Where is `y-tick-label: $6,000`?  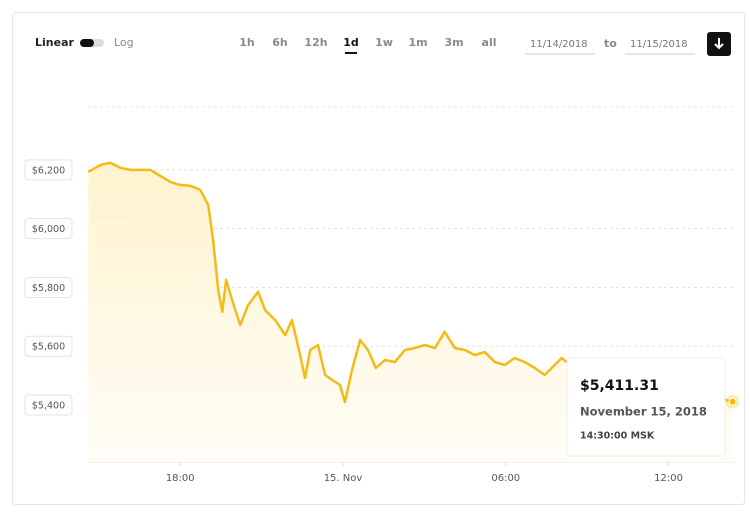 y-tick-label: $6,000 is located at coordinates (48, 229).